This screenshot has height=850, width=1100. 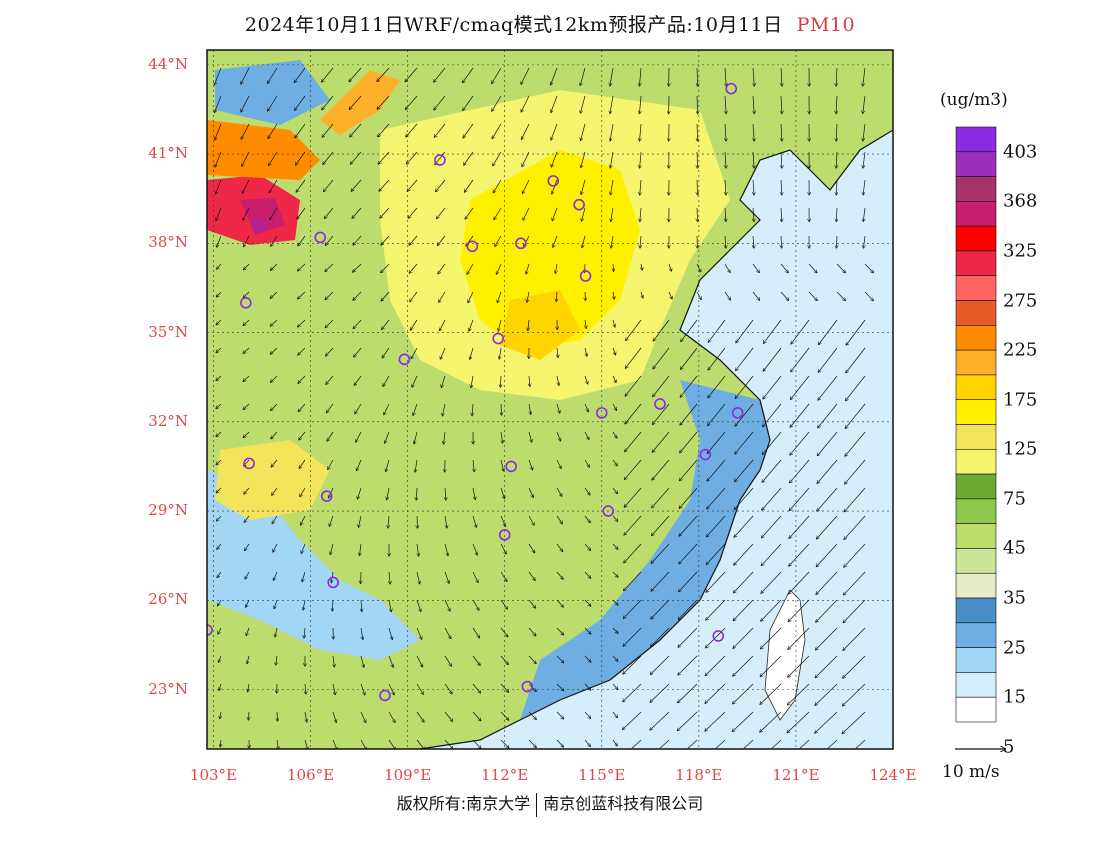 I want to click on latitude-label: 38°N, so click(x=168, y=242).